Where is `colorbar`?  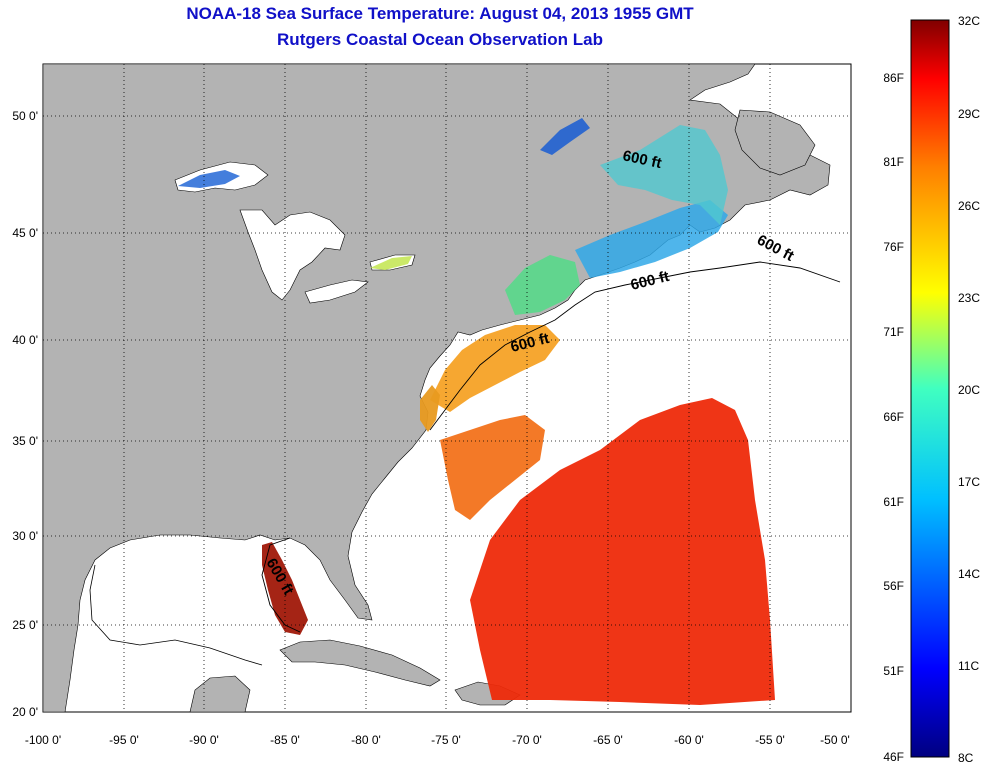
colorbar is located at coordinates (930, 388).